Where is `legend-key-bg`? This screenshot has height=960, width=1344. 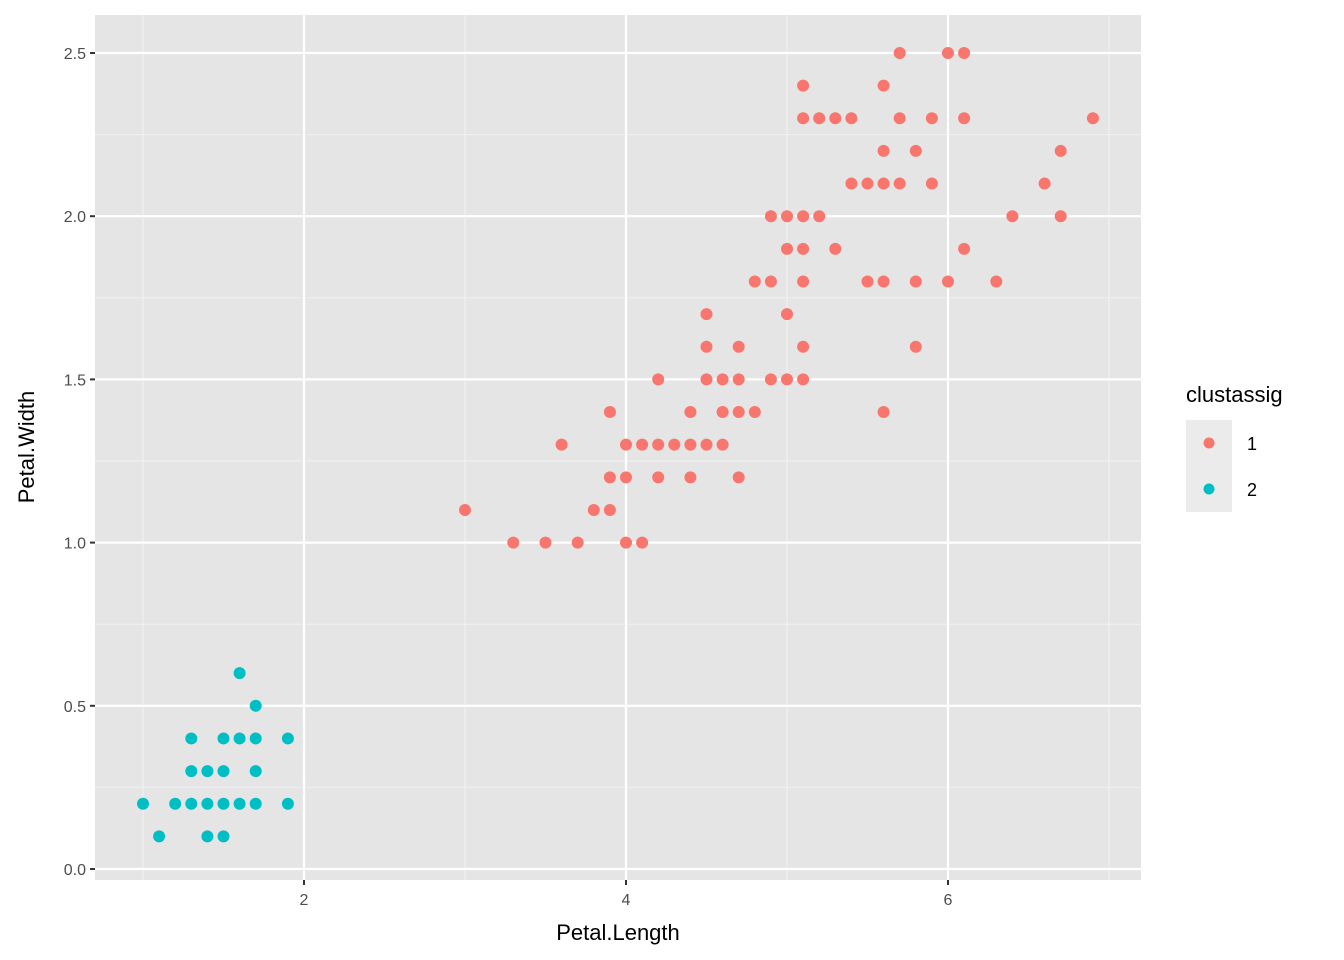
legend-key-bg is located at coordinates (1209, 466).